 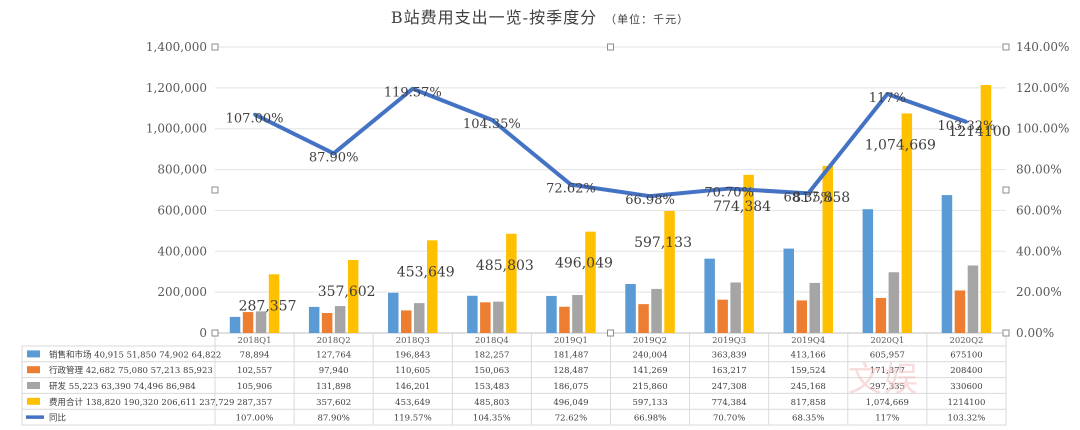 What do you see at coordinates (650, 341) in the screenshot?
I see `x-tick-label: 2019Q2` at bounding box center [650, 341].